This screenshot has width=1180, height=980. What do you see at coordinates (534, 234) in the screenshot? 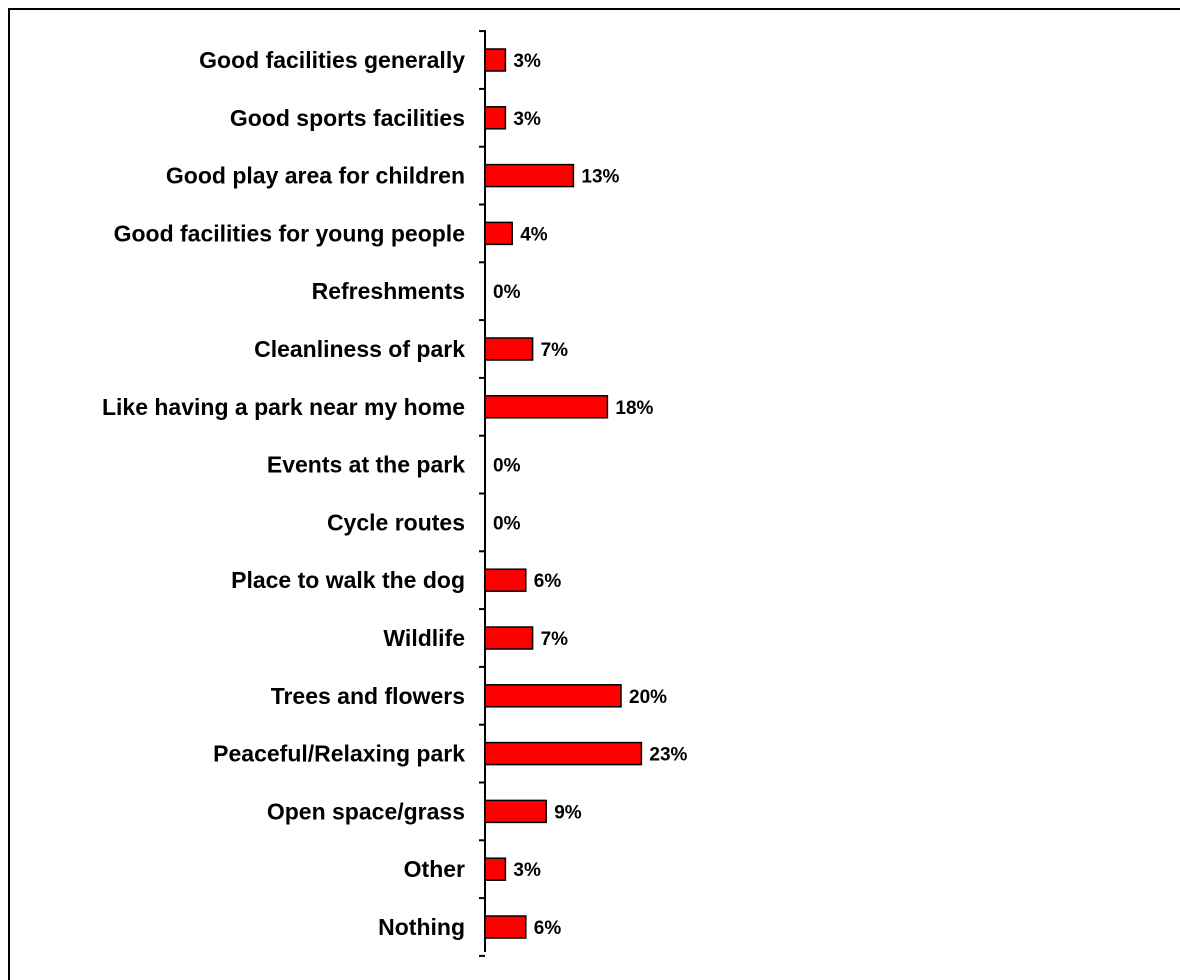
I see `data-label: 4%` at bounding box center [534, 234].